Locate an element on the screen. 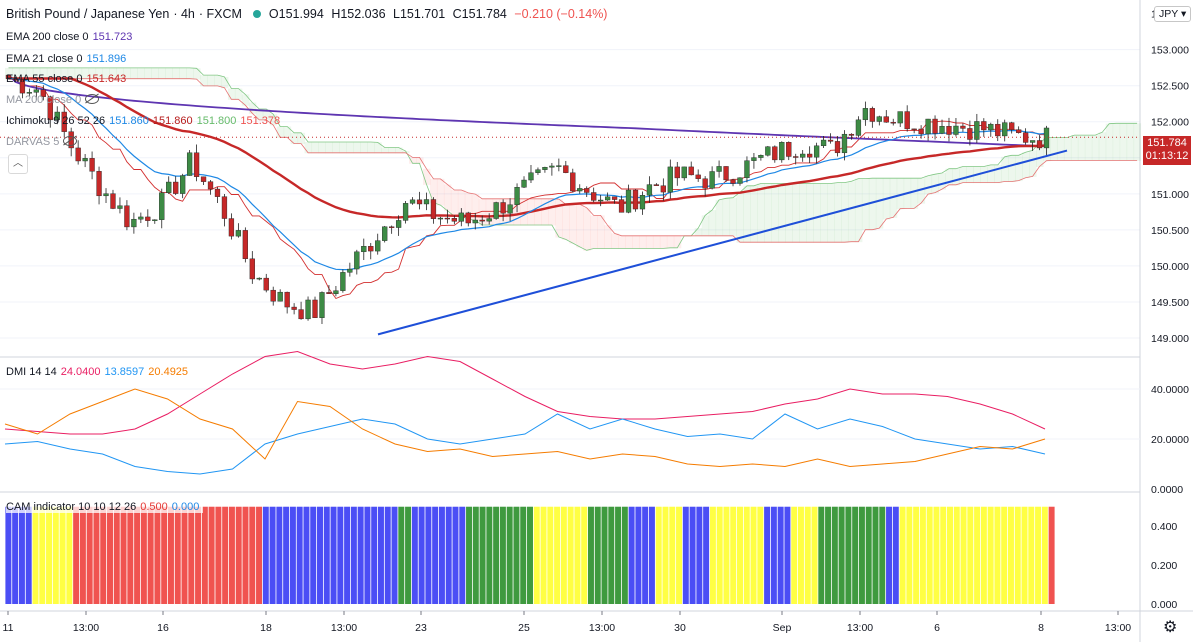  legend-ema21: EMA 21 close 0 151.896 is located at coordinates (68, 59).